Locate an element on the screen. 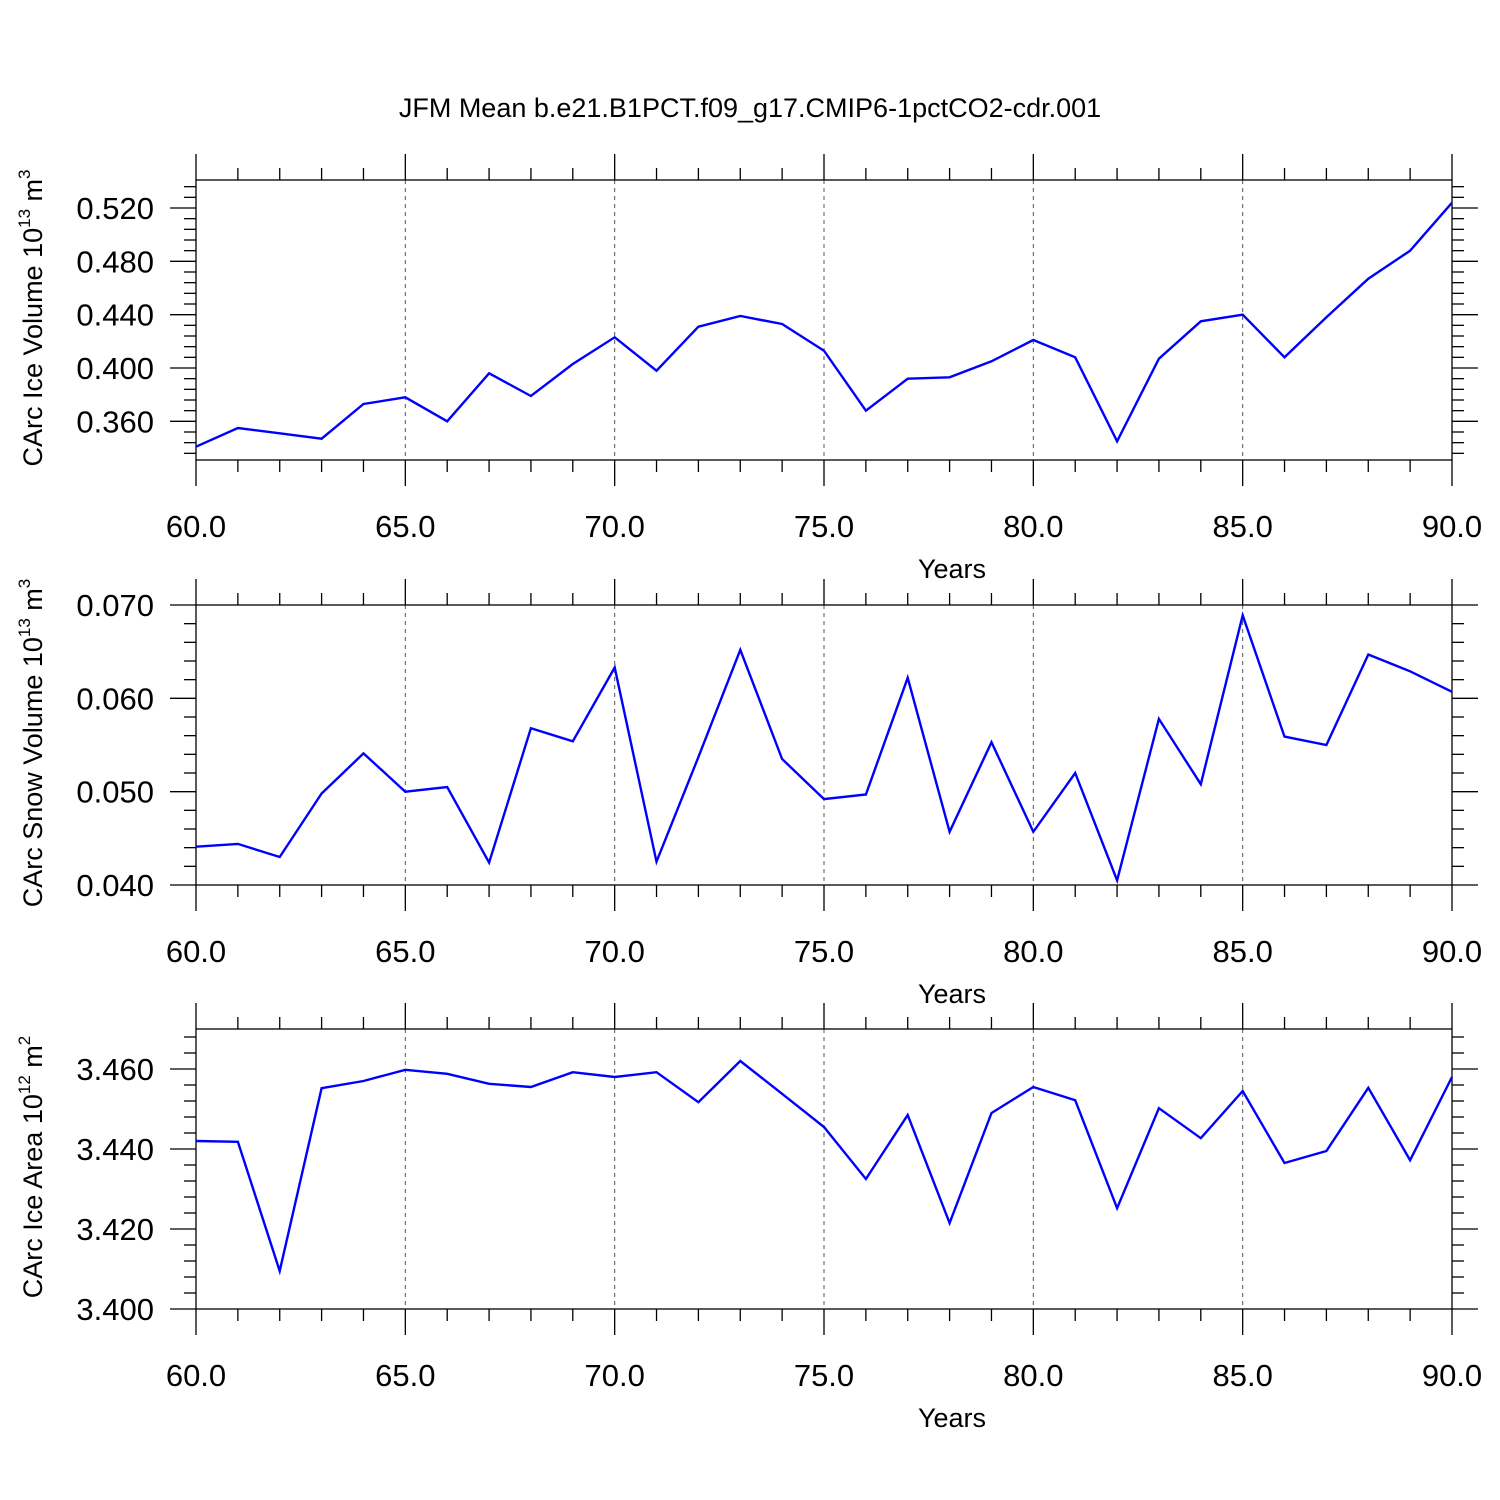  y-tick-label: 0.060 is located at coordinates (115, 698).